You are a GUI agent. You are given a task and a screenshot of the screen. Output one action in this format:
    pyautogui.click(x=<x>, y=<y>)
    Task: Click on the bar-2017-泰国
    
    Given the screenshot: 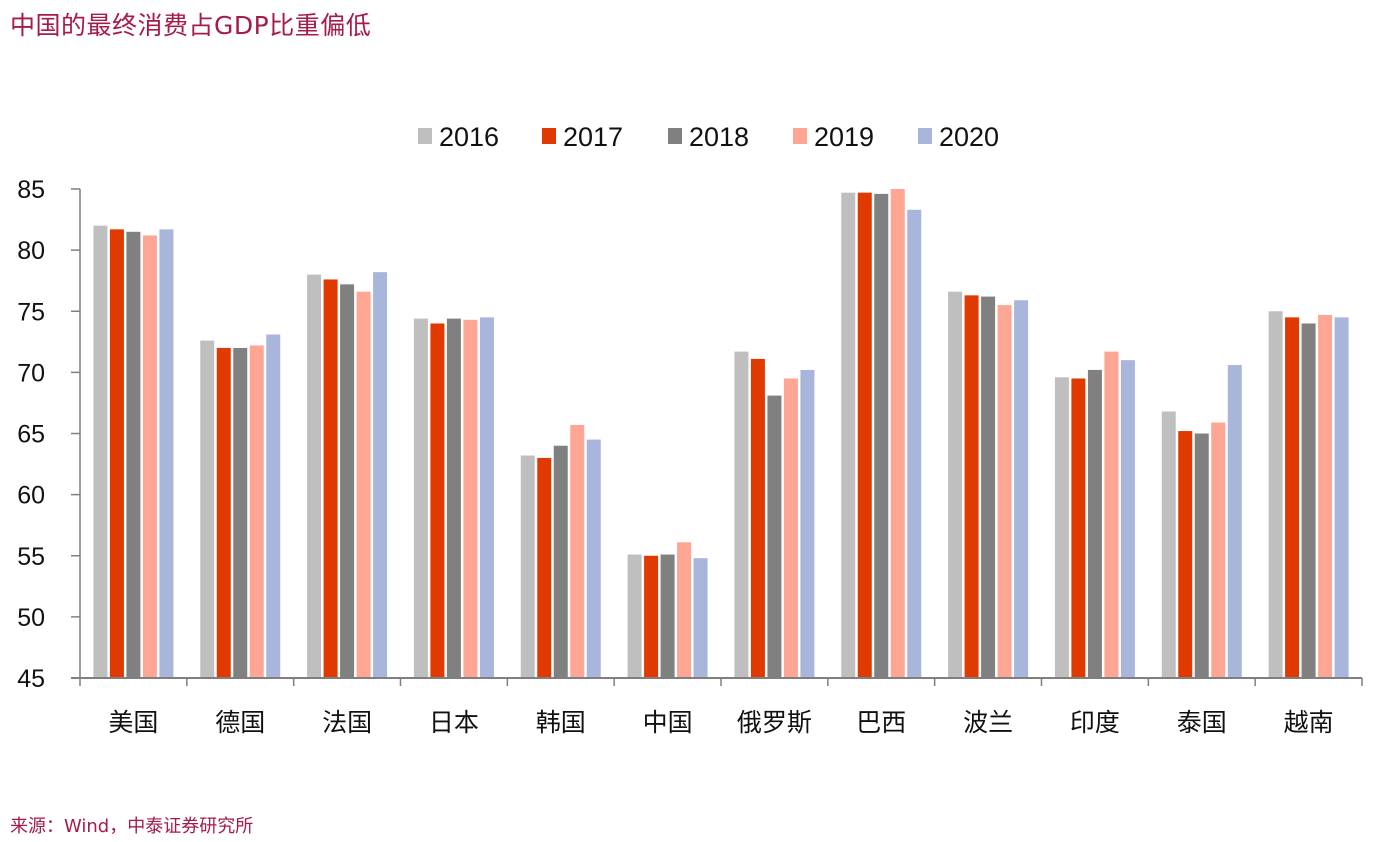 What is the action you would take?
    pyautogui.click(x=1185, y=554)
    